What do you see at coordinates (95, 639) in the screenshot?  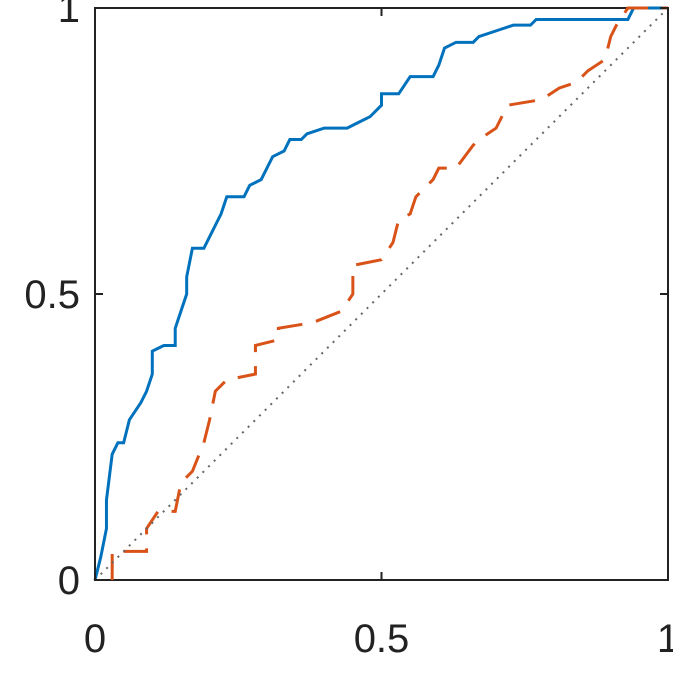 I see `x-tick-label: 0` at bounding box center [95, 639].